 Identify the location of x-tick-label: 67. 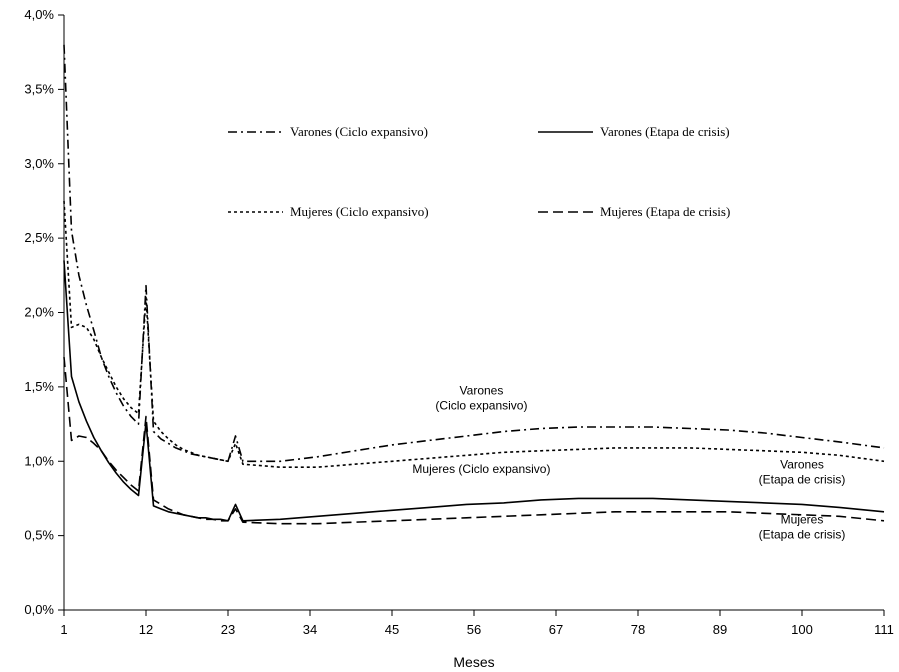
(556, 629).